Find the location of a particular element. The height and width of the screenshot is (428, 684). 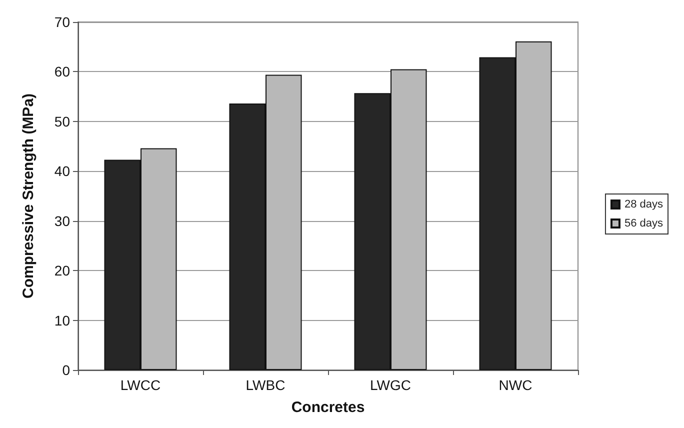

y-tick-label: 0 is located at coordinates (66, 370).